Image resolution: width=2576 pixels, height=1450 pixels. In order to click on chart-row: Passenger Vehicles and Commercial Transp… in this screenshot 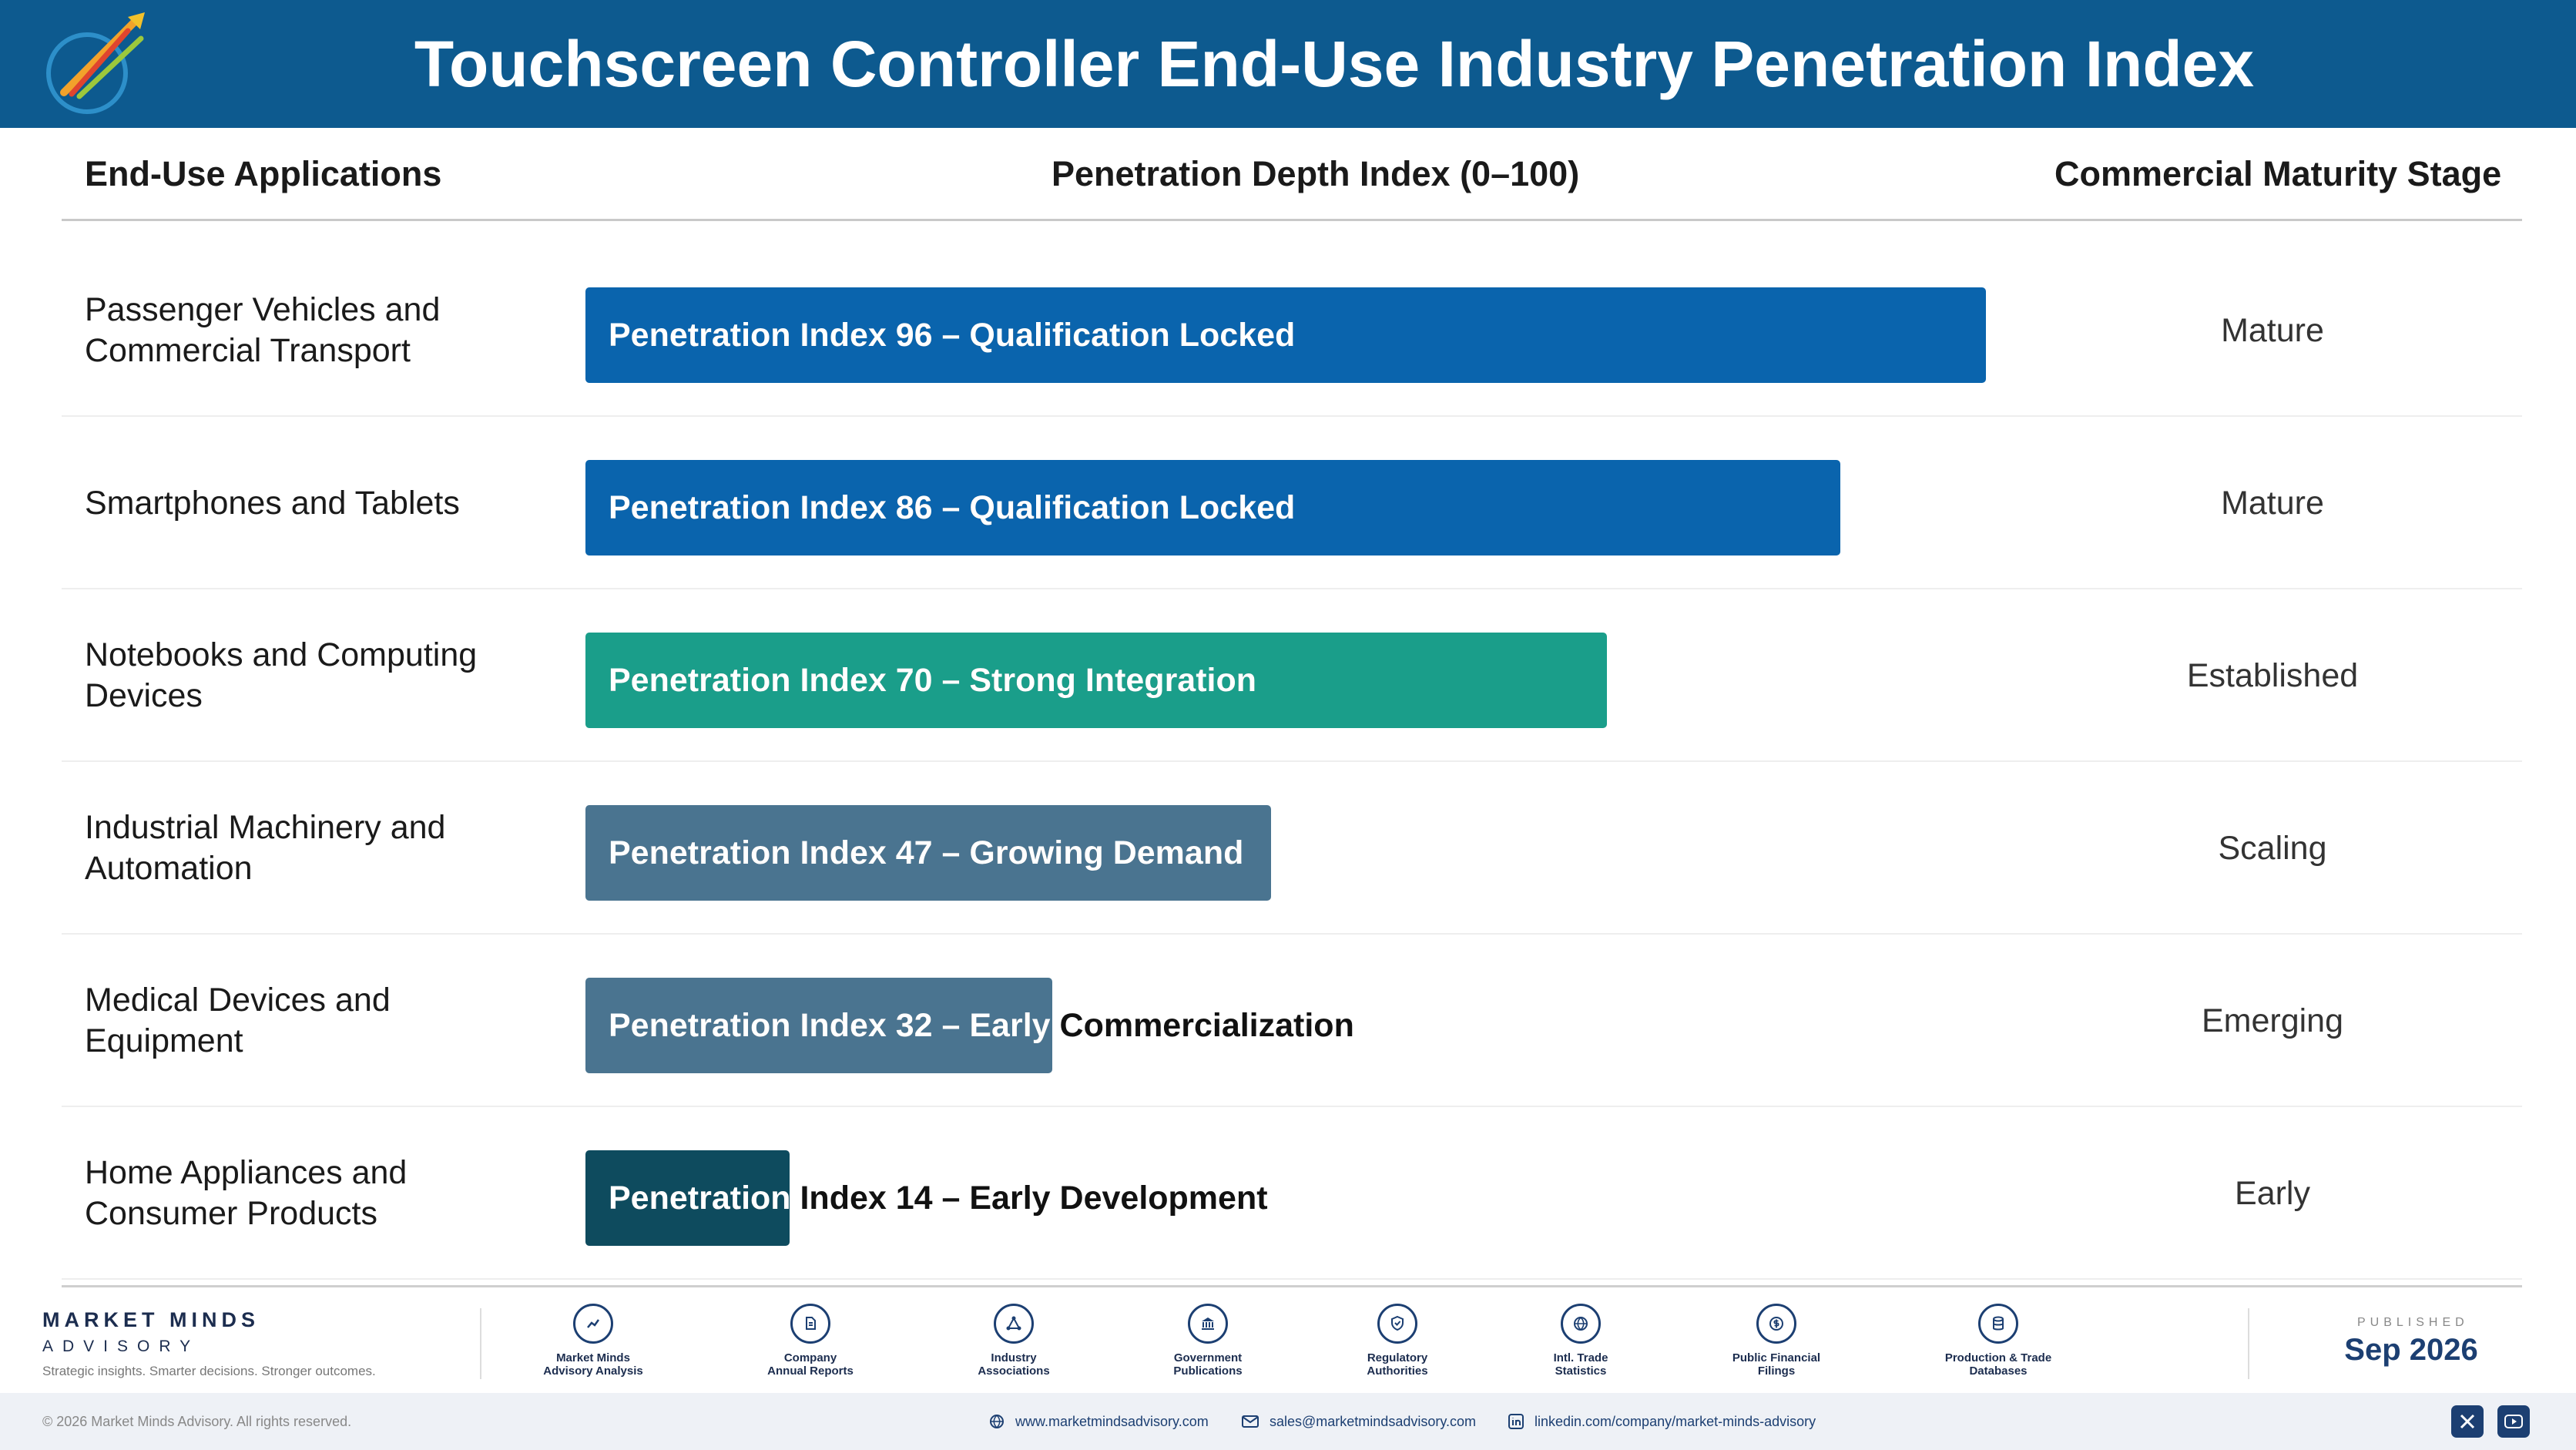, I will do `click(1292, 330)`.